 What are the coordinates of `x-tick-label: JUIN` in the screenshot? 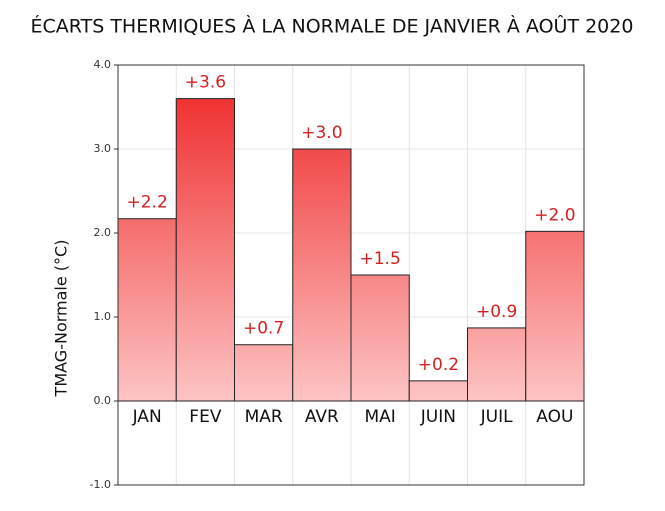 It's located at (438, 417).